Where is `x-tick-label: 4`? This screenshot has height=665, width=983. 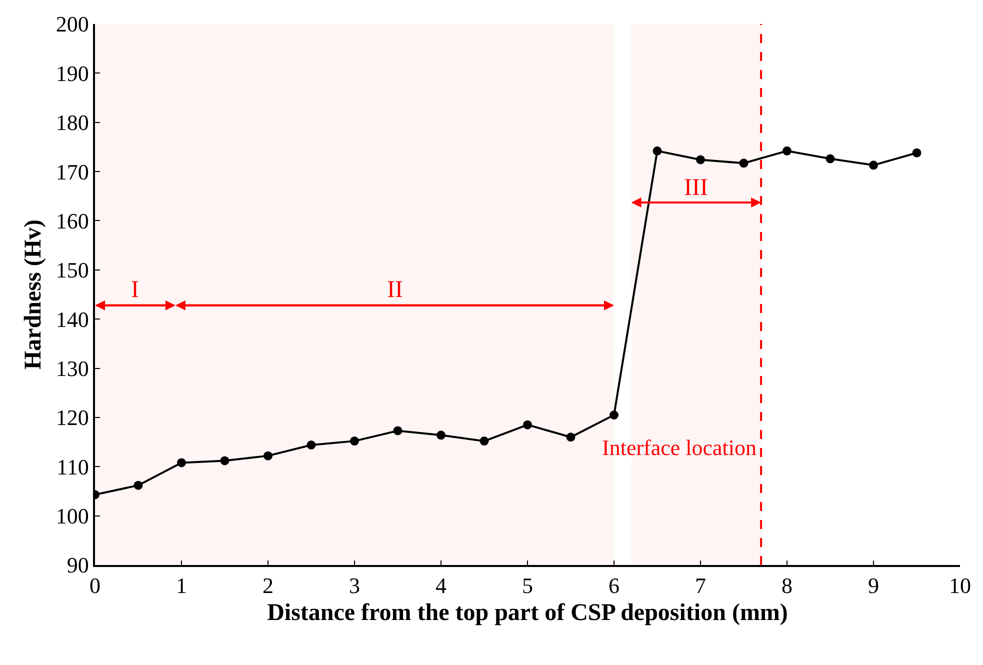 x-tick-label: 4 is located at coordinates (441, 585).